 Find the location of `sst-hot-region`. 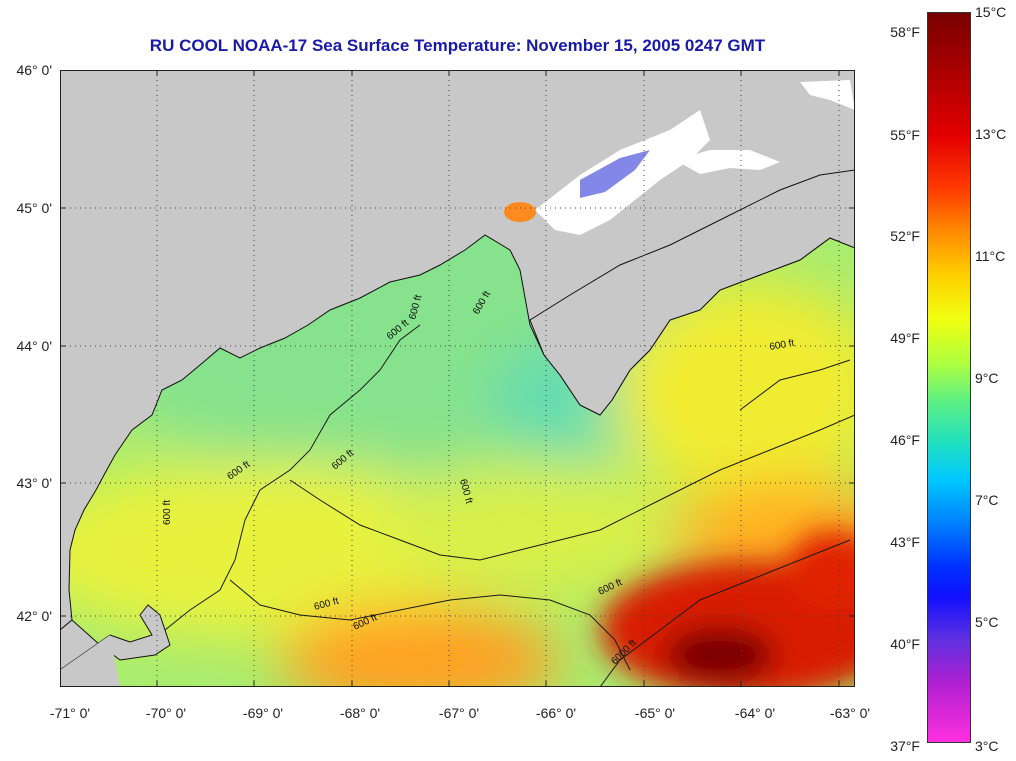

sst-hot-region is located at coordinates (727, 623).